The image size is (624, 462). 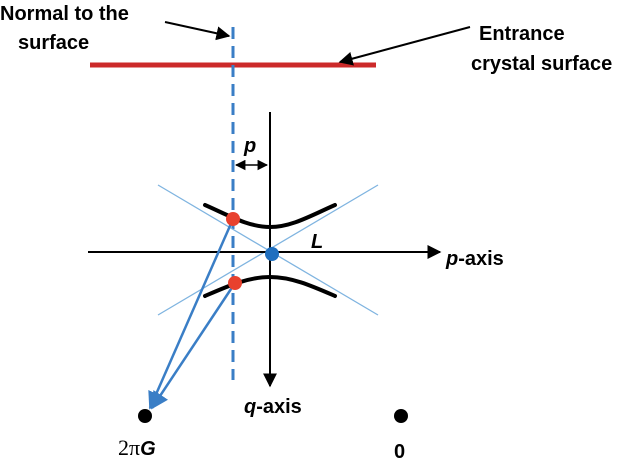 What do you see at coordinates (317, 242) in the screenshot?
I see `laue-point-label: L` at bounding box center [317, 242].